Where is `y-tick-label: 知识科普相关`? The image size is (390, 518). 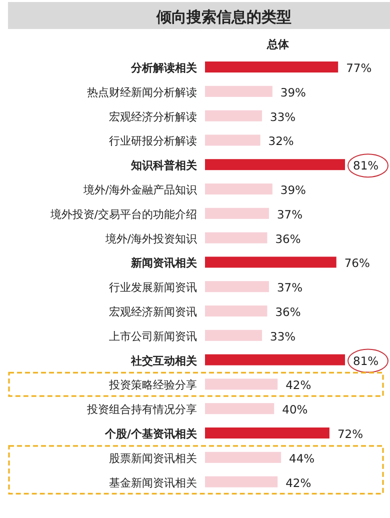
y-tick-label: 知识科普相关 is located at coordinates (164, 165).